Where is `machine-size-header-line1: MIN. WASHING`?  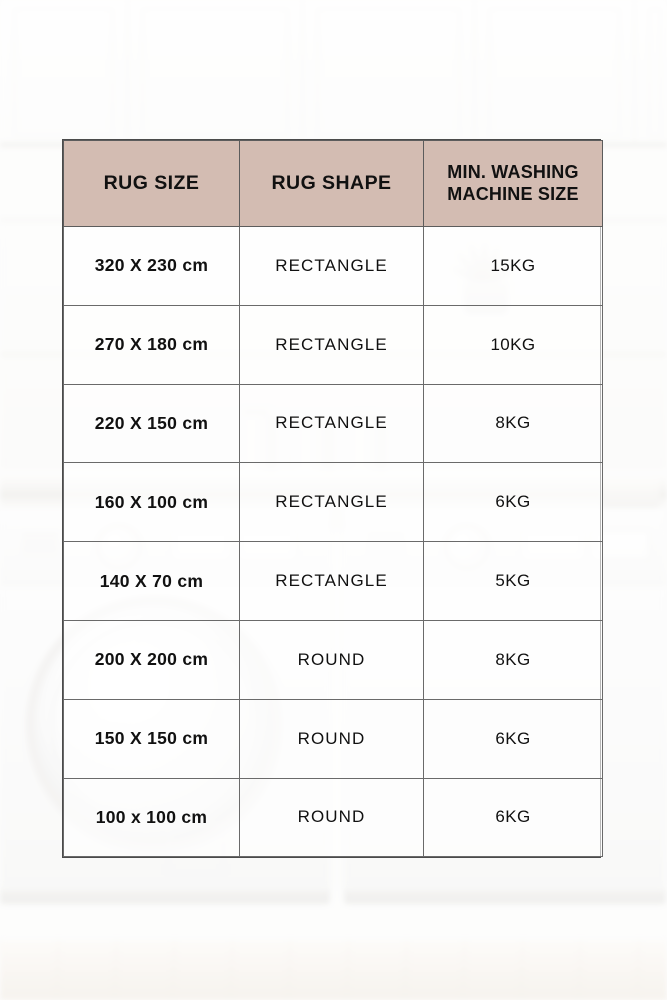 machine-size-header-line1: MIN. WASHING is located at coordinates (513, 172).